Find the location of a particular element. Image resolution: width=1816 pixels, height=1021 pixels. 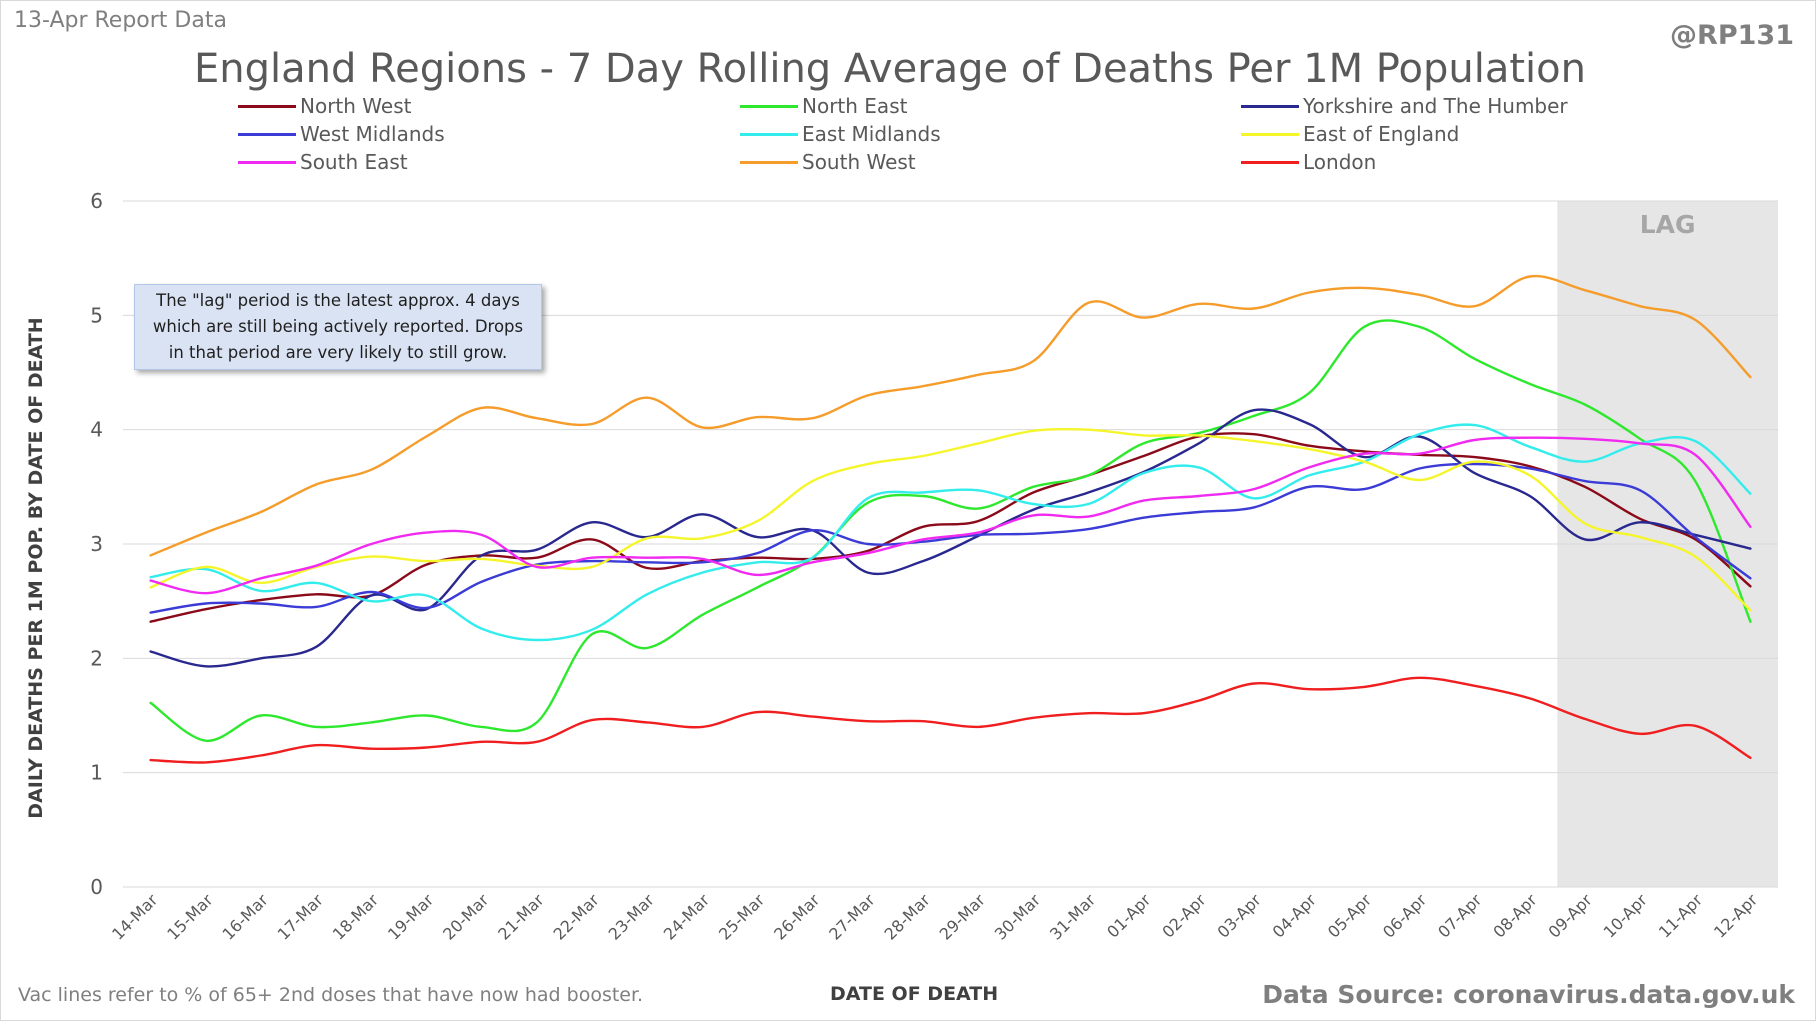

x-tick-label: 31-Mar is located at coordinates (1073, 917).